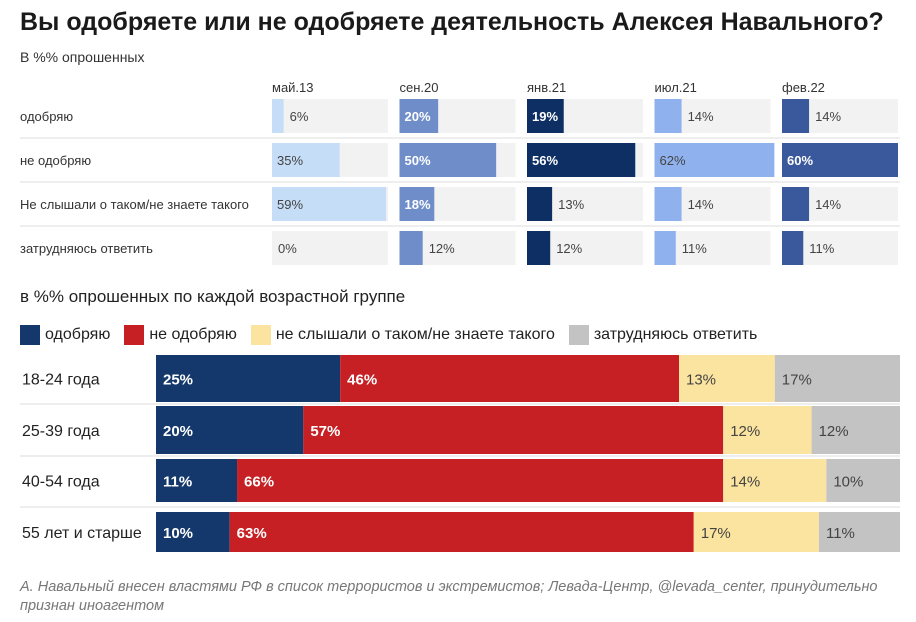 This screenshot has height=622, width=916. I want to click on segment-label: 20%, so click(178, 431).